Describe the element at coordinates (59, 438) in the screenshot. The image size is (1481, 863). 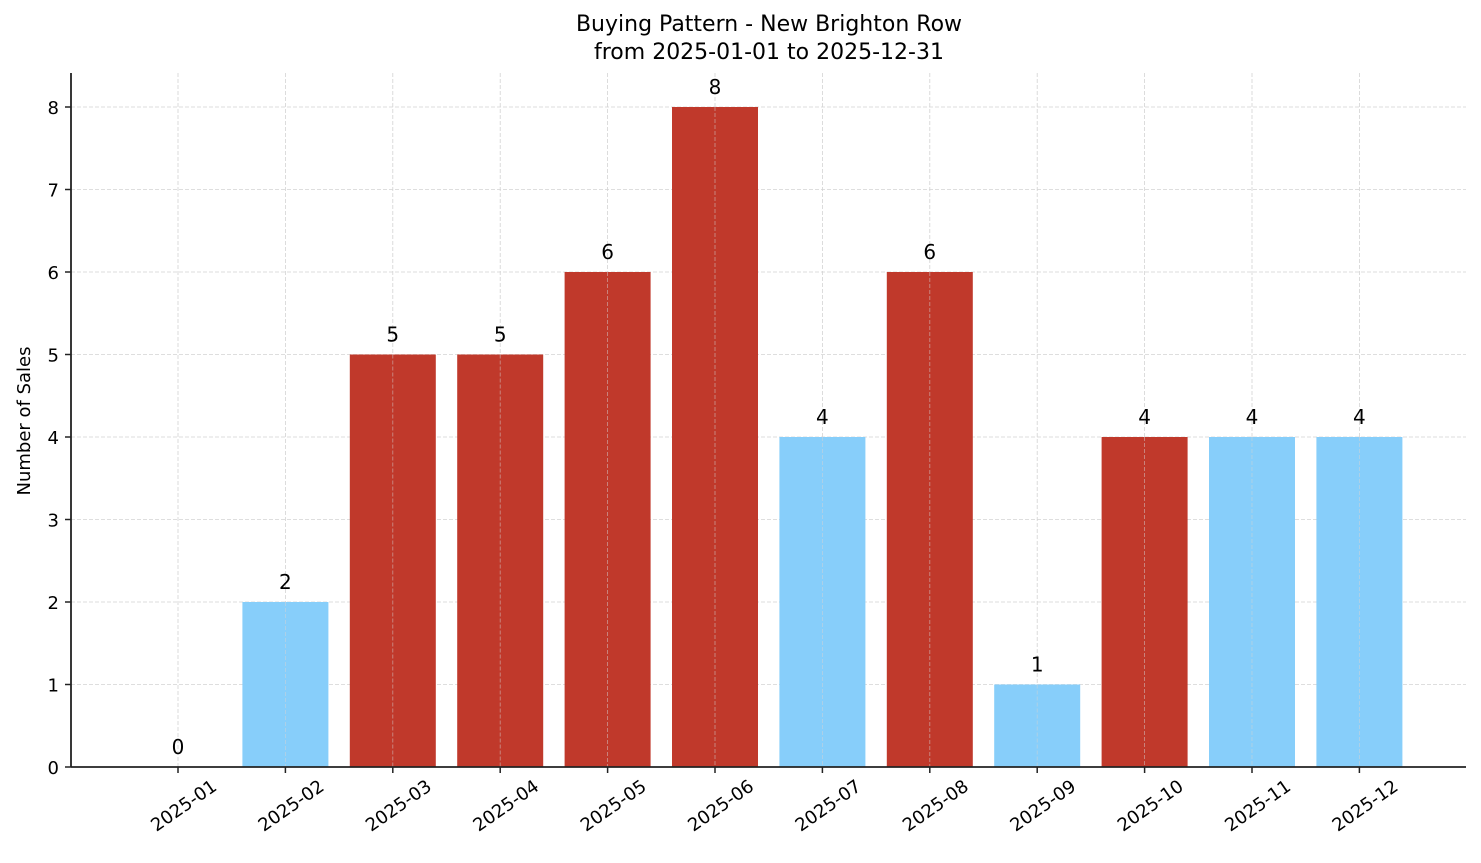
I see `y-axis-ticks: 0 1 2 3 4 5 6 7 8` at that location.